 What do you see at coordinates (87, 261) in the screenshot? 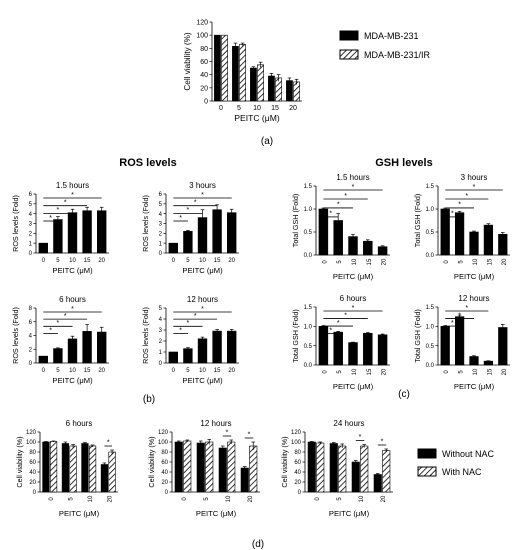
I see `x-tick-label-b1: 15` at bounding box center [87, 261].